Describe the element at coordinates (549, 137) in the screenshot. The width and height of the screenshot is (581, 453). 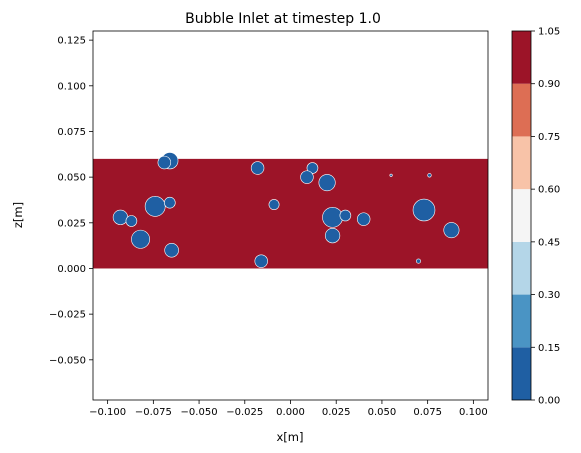
I see `colorbar-tick-label: 0.75` at that location.